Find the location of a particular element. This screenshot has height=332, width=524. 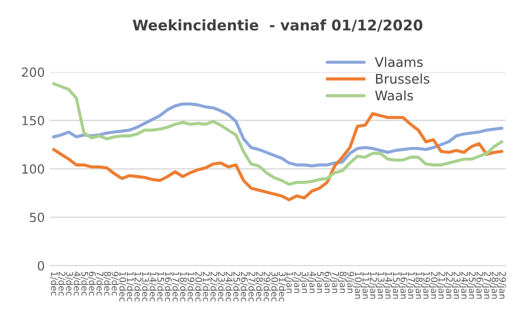

x-tick-label: 25/dec is located at coordinates (236, 287).